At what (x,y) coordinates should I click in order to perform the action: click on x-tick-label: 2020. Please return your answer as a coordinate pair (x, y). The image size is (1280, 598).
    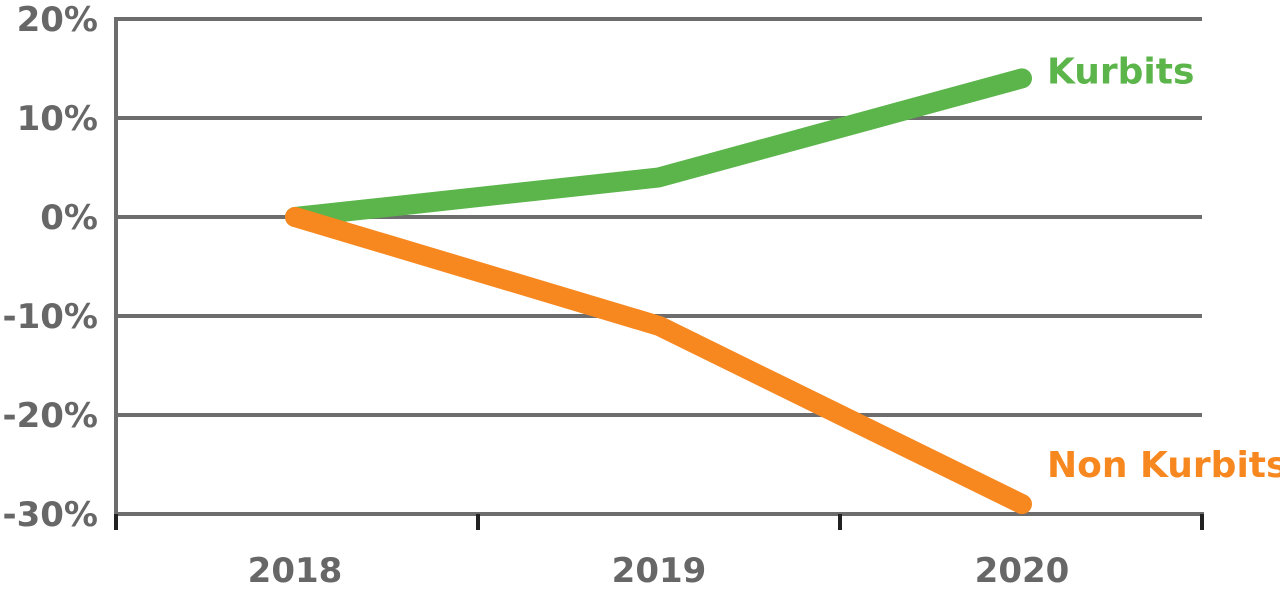
    Looking at the image, I should click on (1022, 571).